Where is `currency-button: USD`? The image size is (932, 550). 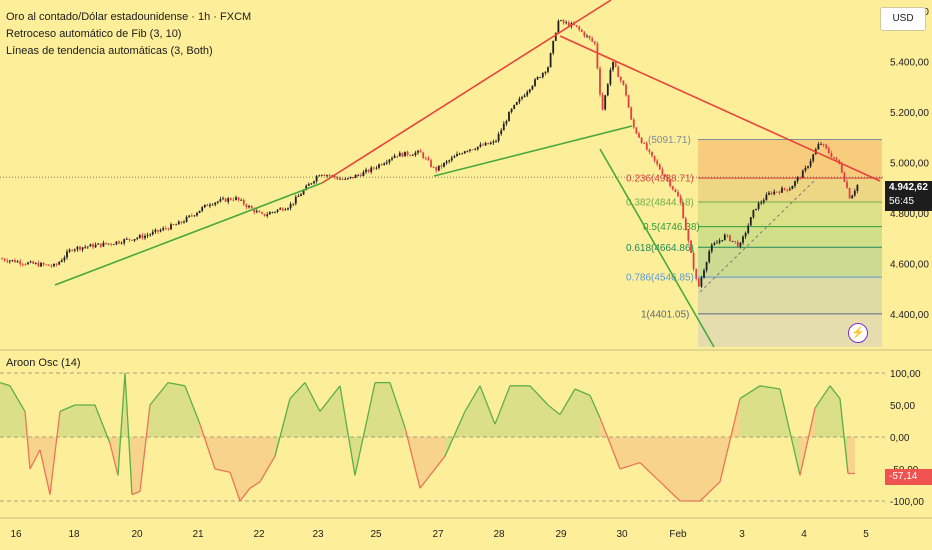
currency-button: USD is located at coordinates (903, 19).